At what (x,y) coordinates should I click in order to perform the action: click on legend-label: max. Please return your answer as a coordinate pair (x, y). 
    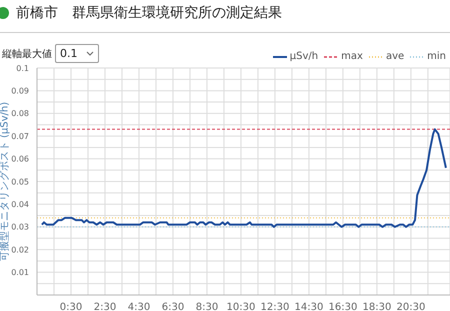
    Looking at the image, I should click on (352, 56).